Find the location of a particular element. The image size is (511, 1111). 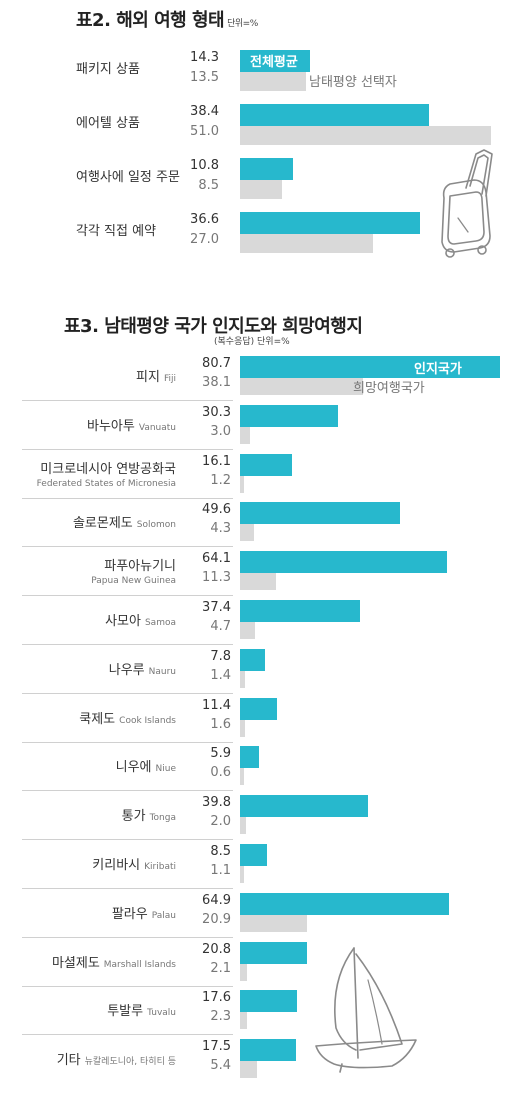

value-label-series-1: 14.3 is located at coordinates (204, 57).